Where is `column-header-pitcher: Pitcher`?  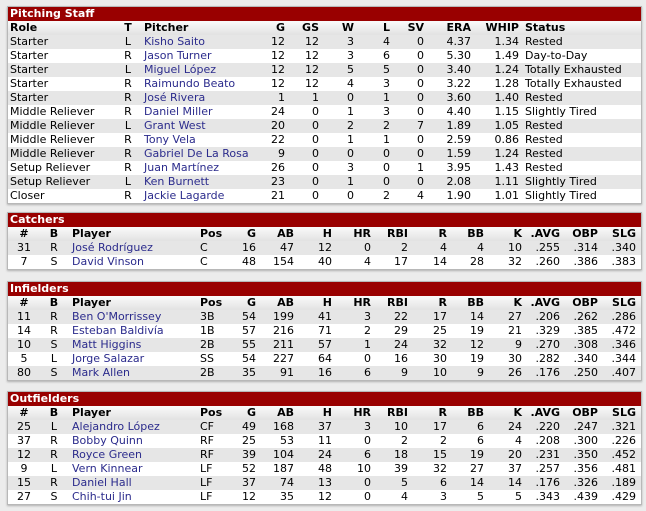
column-header-pitcher: Pitcher is located at coordinates (197, 28).